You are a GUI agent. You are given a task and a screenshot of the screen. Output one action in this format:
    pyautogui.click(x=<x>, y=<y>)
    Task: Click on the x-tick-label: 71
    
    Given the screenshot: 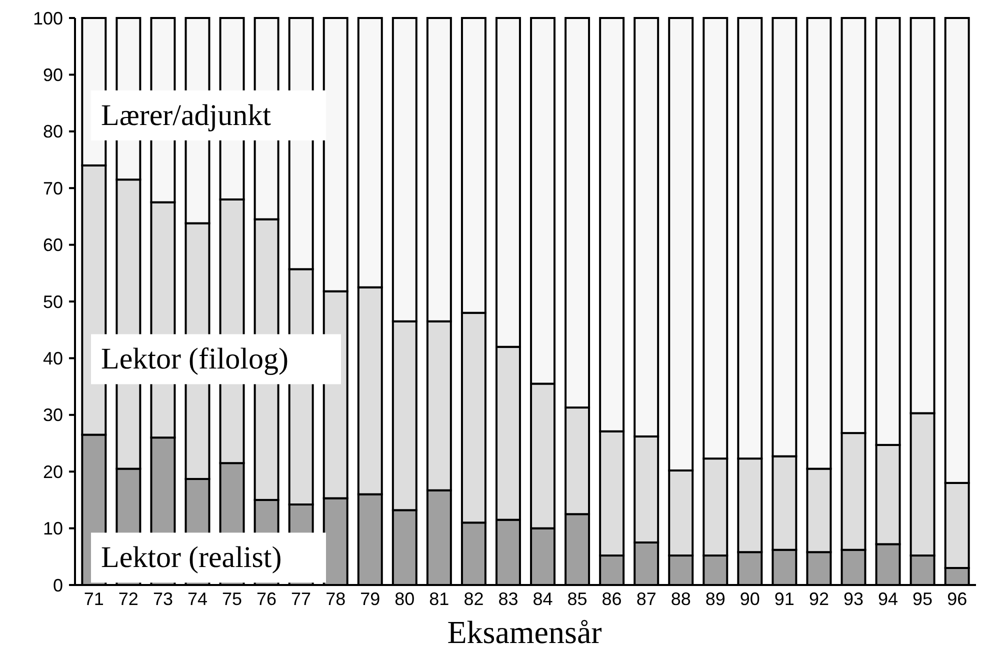 What is the action you would take?
    pyautogui.click(x=94, y=599)
    